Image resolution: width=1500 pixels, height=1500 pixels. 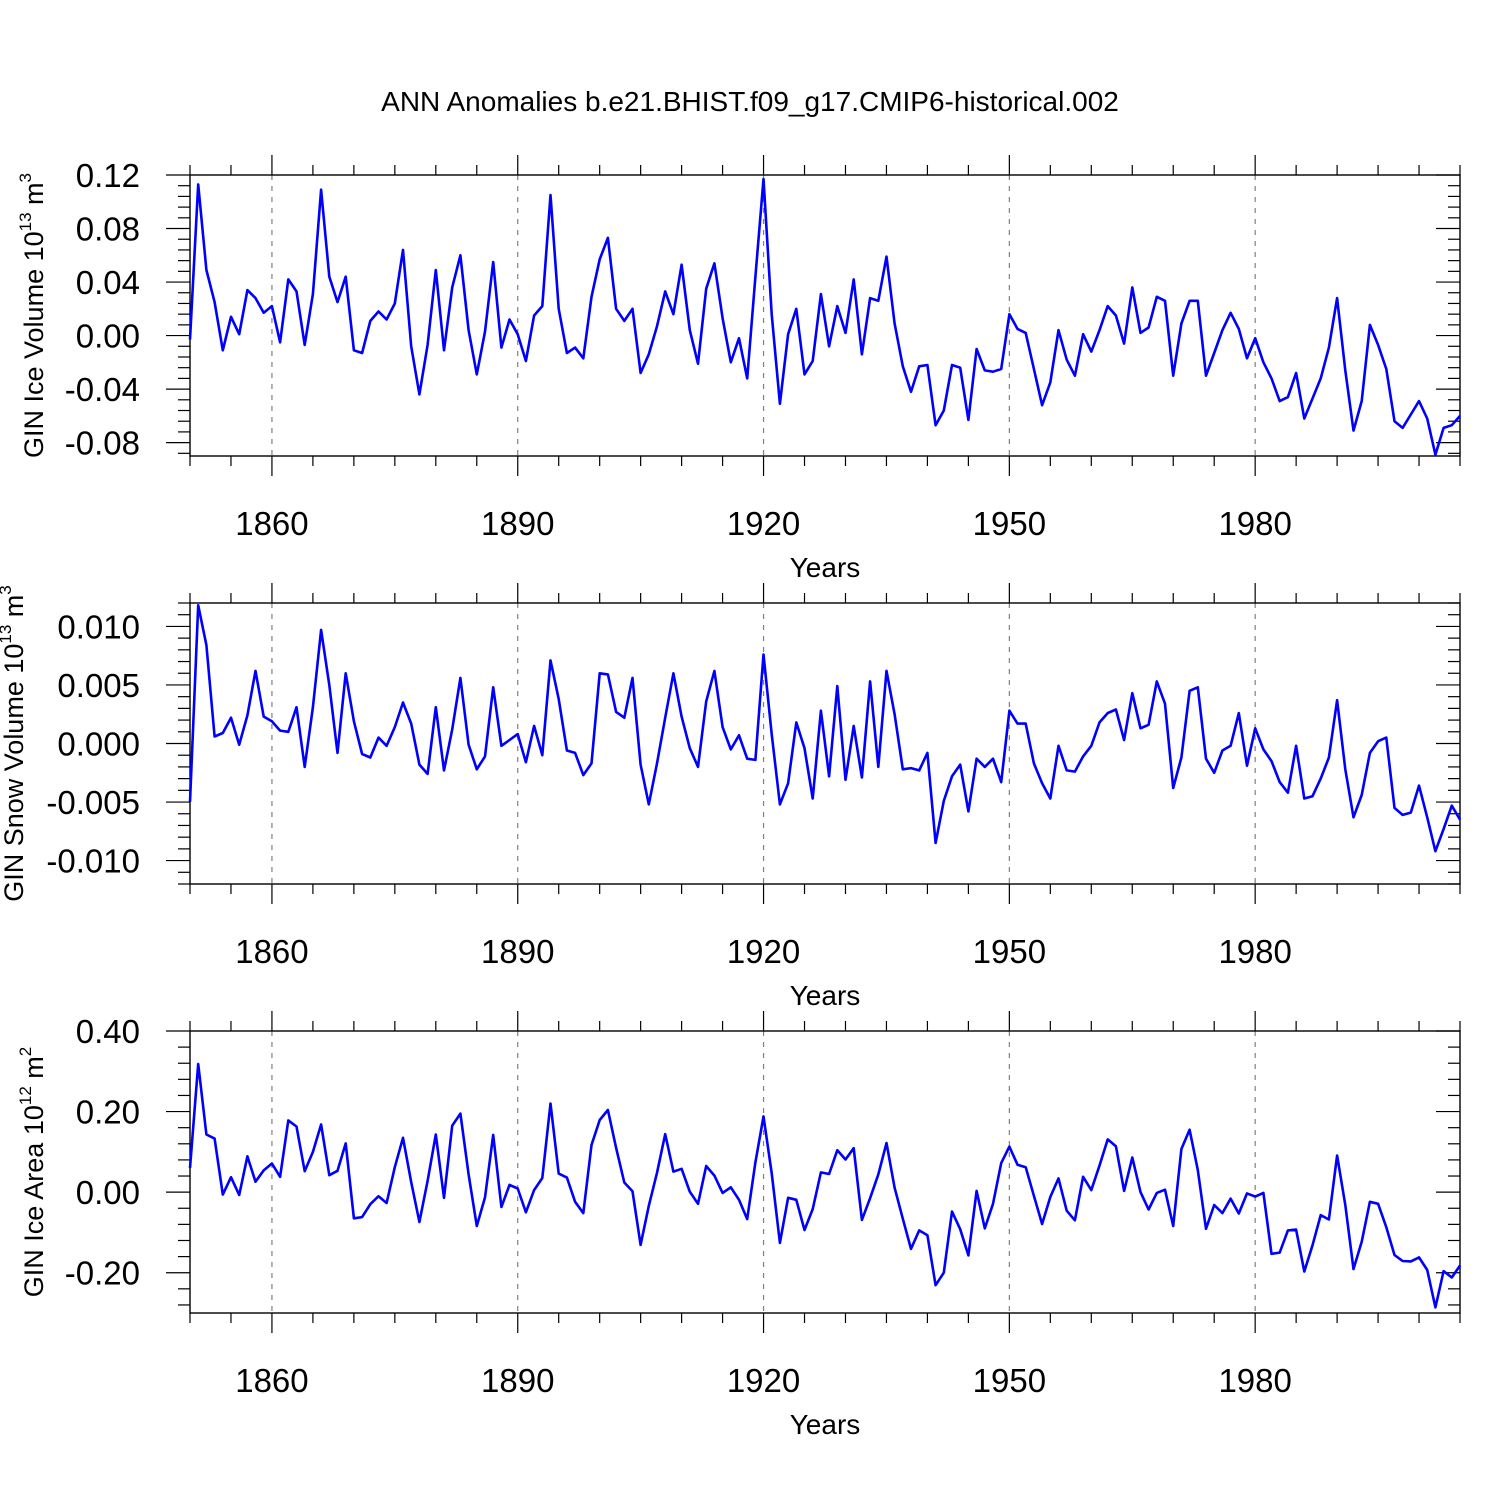 I want to click on y-tick-label: 0.010, so click(x=98, y=626).